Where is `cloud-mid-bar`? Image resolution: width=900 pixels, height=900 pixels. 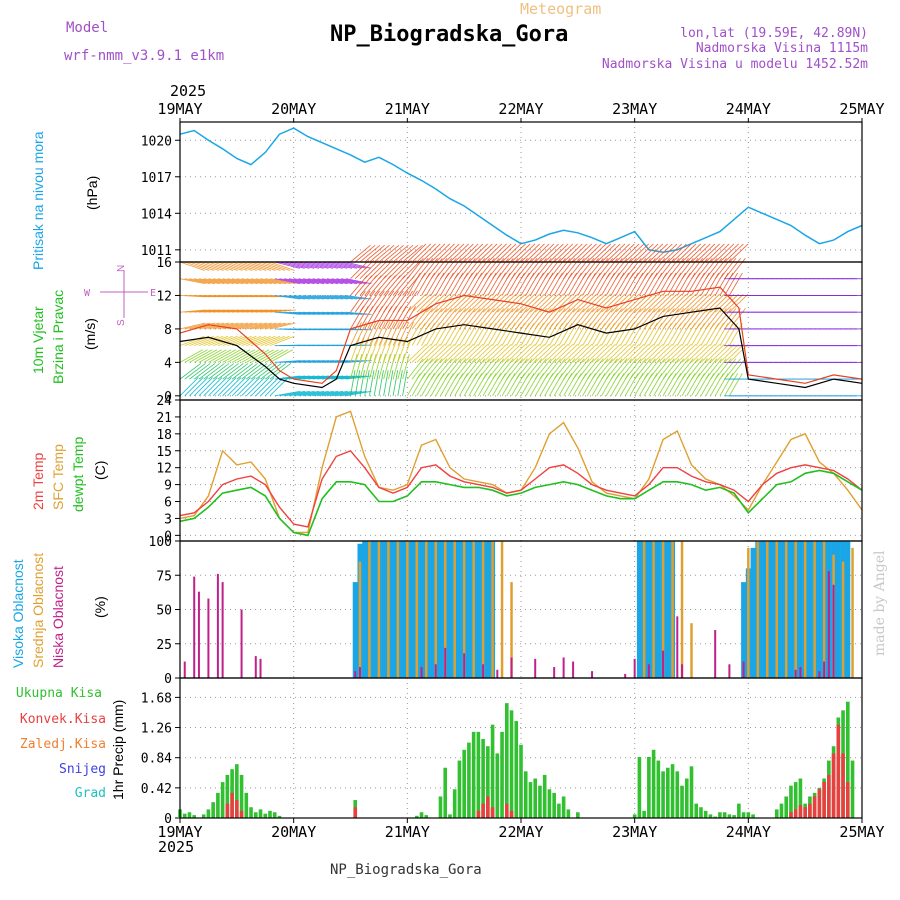
cloud-mid-bar is located at coordinates (473, 609).